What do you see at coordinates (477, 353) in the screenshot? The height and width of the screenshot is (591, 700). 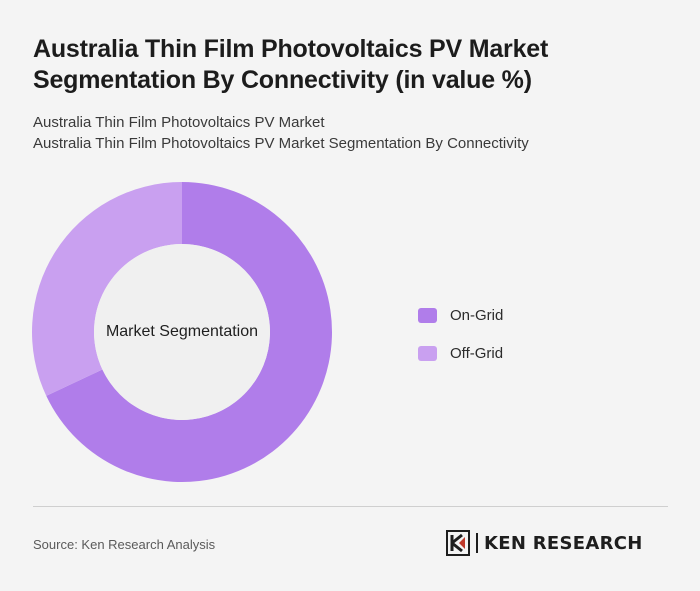 I see `legend-label-off-grid: Off-Grid` at bounding box center [477, 353].